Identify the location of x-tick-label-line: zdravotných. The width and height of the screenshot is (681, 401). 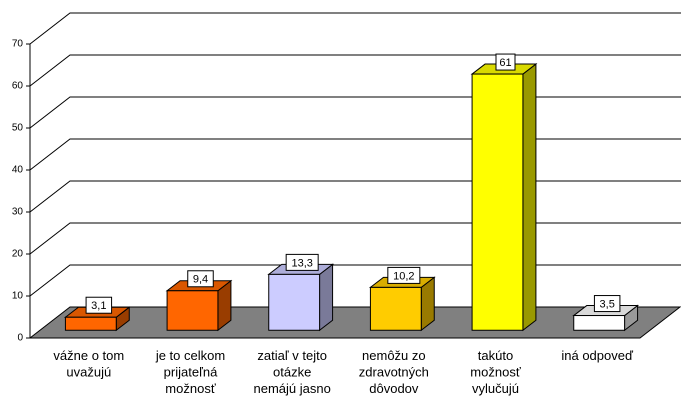
(394, 372).